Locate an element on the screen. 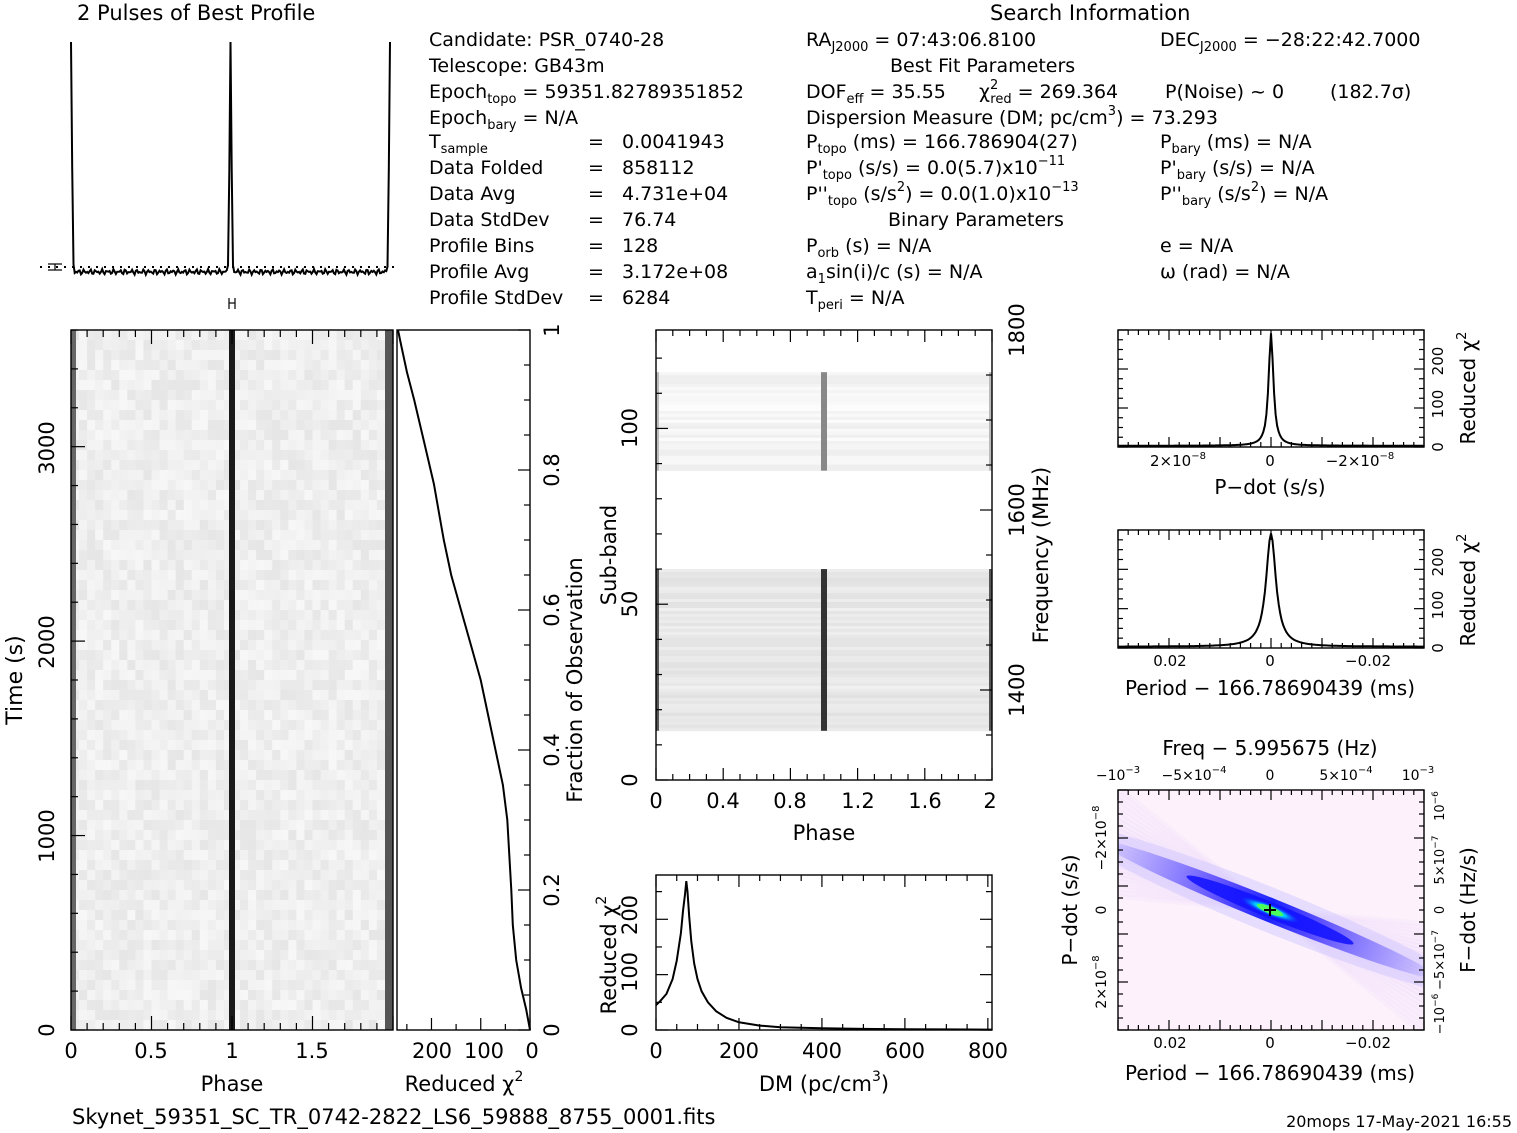  dm-xlabel: DM (pc/cm3) is located at coordinates (824, 1082).